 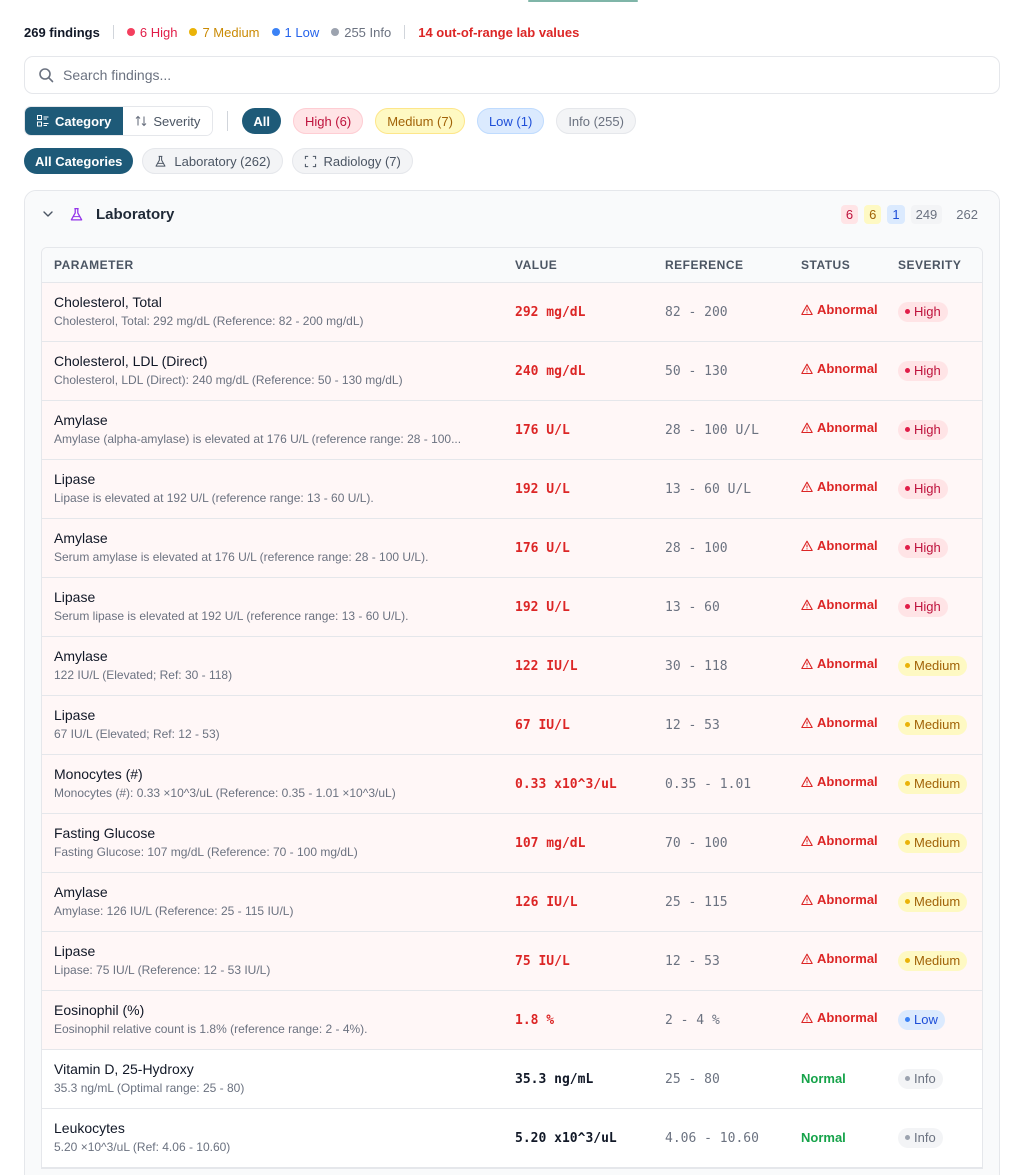 What do you see at coordinates (696, 843) in the screenshot?
I see `reference-range: 70 - 100` at bounding box center [696, 843].